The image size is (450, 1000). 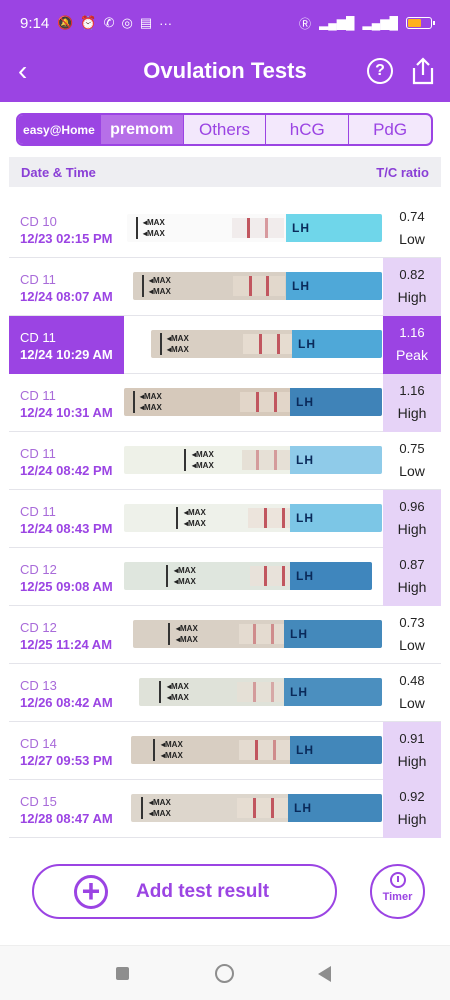 I want to click on home-button, so click(x=224, y=973).